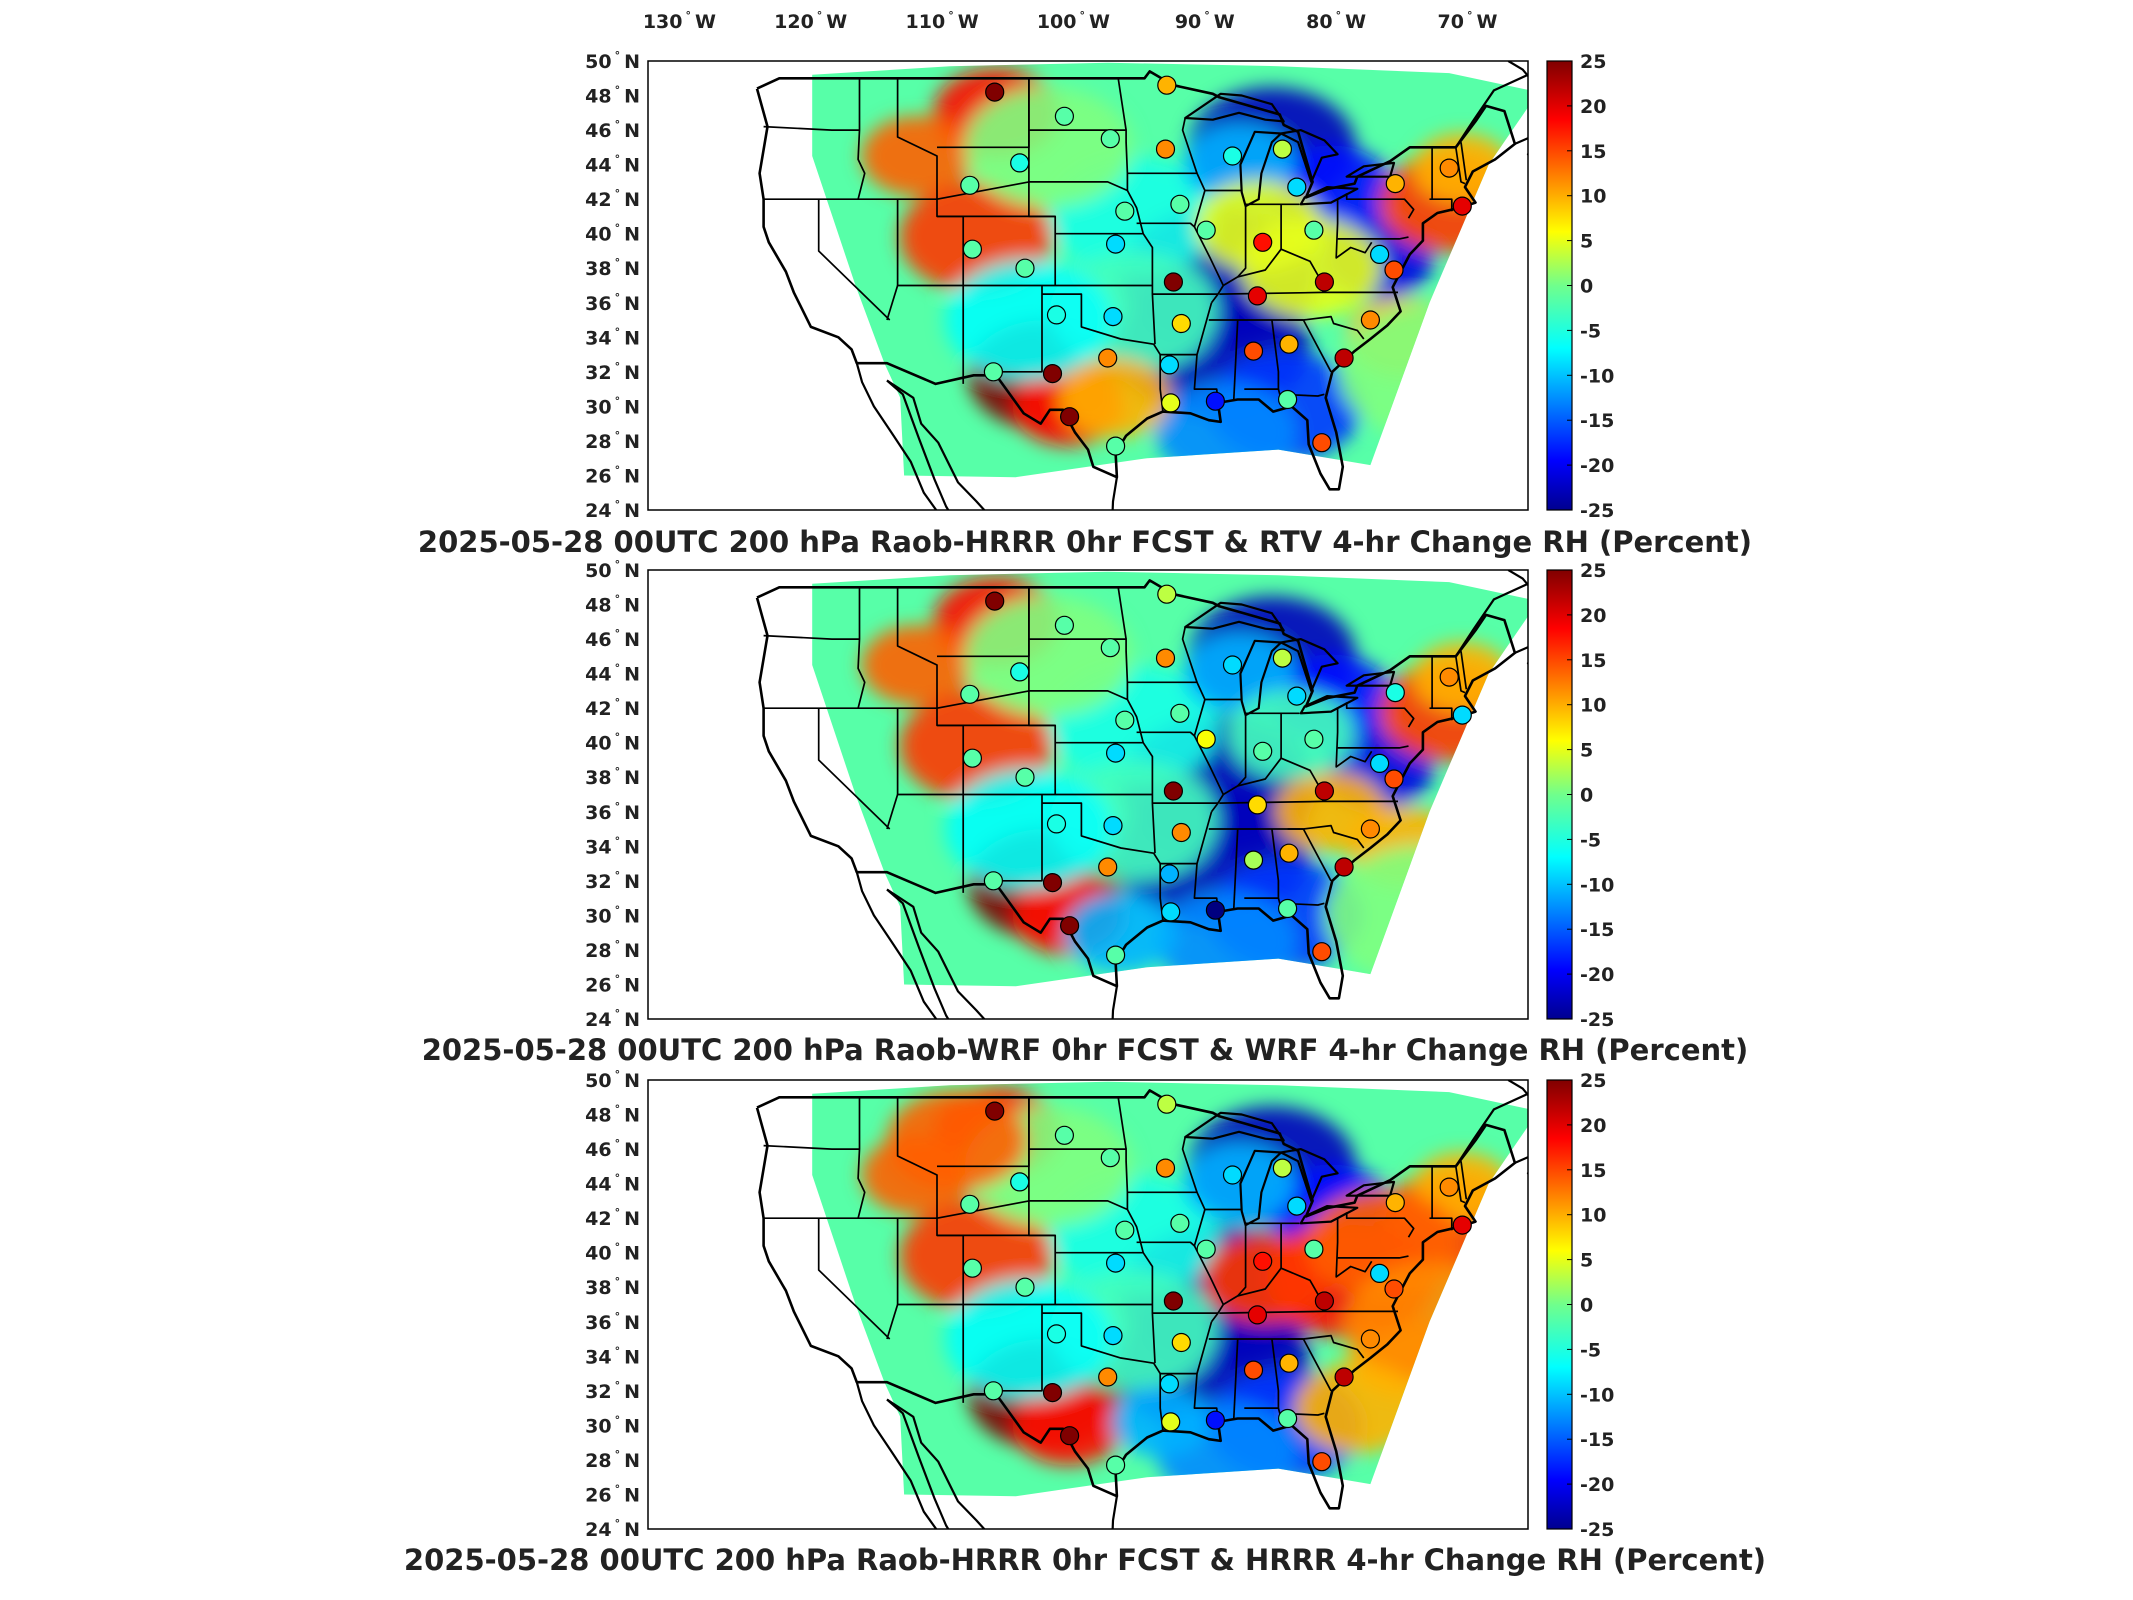 The height and width of the screenshot is (1600, 2133). I want to click on colorbar-tick-label: 10, so click(1593, 1216).